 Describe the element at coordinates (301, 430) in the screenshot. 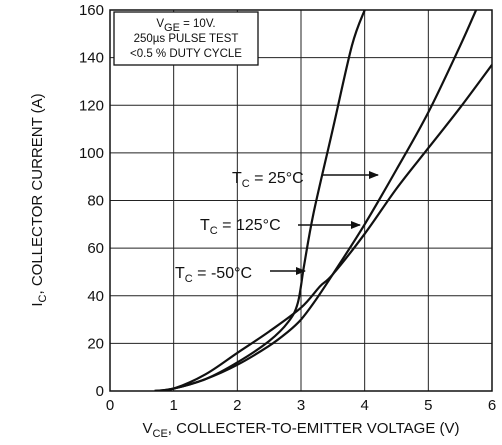

I see `x-axis-title: VCE, COLLECTER-TO-EMITTER VOLTAGE (V)` at that location.